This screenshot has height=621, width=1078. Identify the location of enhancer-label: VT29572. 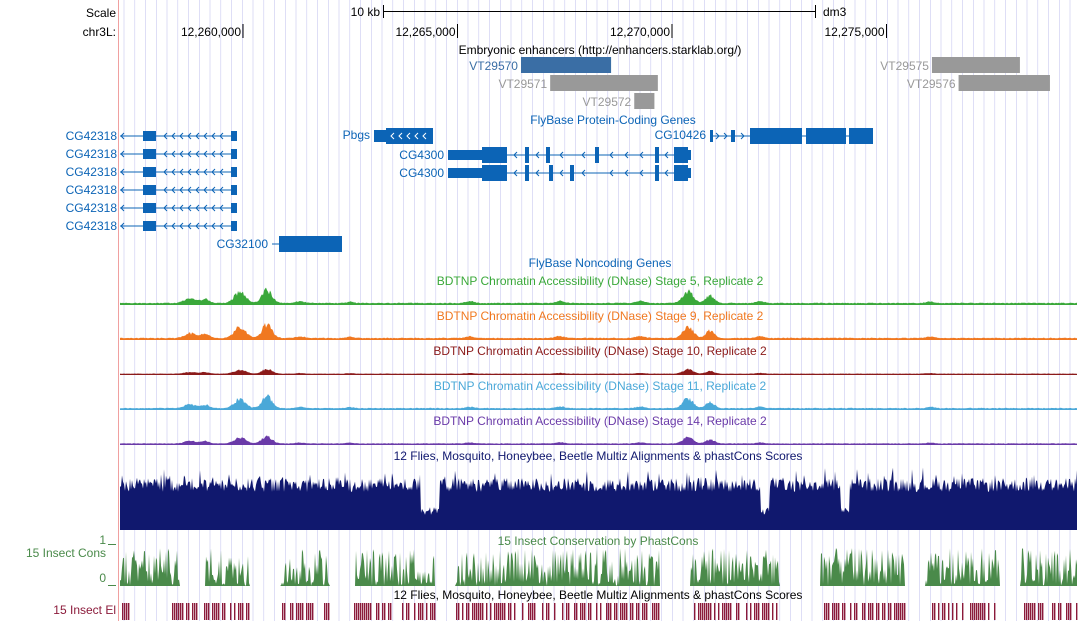
(607, 102).